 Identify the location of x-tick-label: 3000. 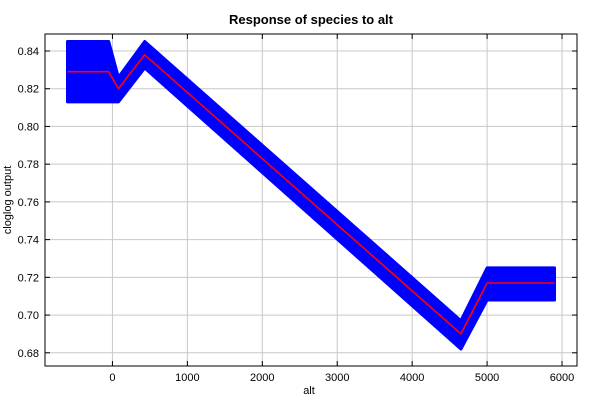
(337, 378).